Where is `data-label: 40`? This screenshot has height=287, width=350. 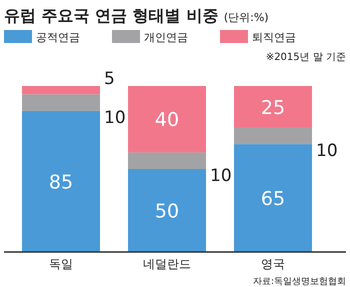
data-label: 40 is located at coordinates (167, 120).